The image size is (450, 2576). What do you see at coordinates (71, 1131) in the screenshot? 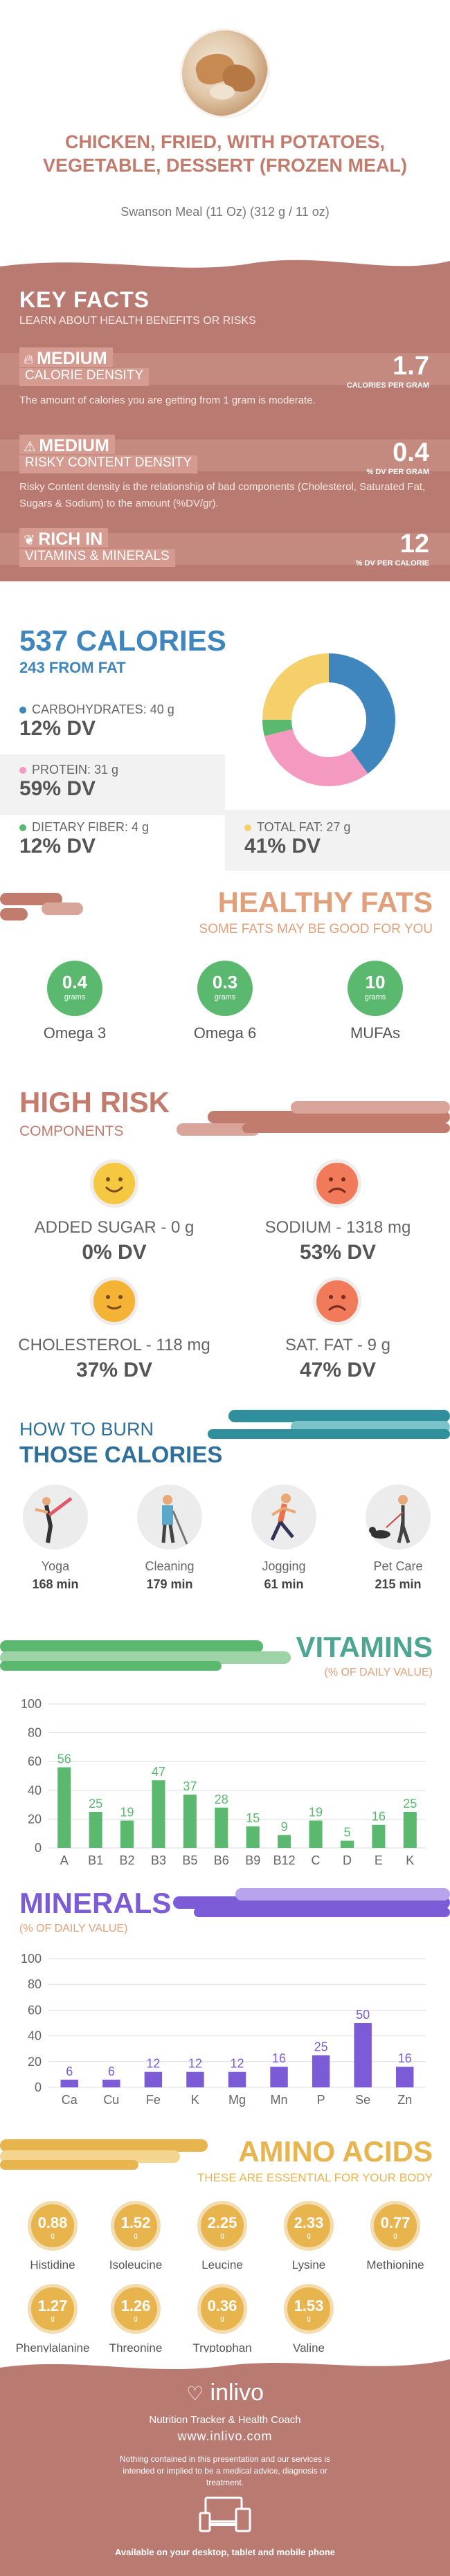
I see `high-risk-subtitle: COMPONENTS` at bounding box center [71, 1131].